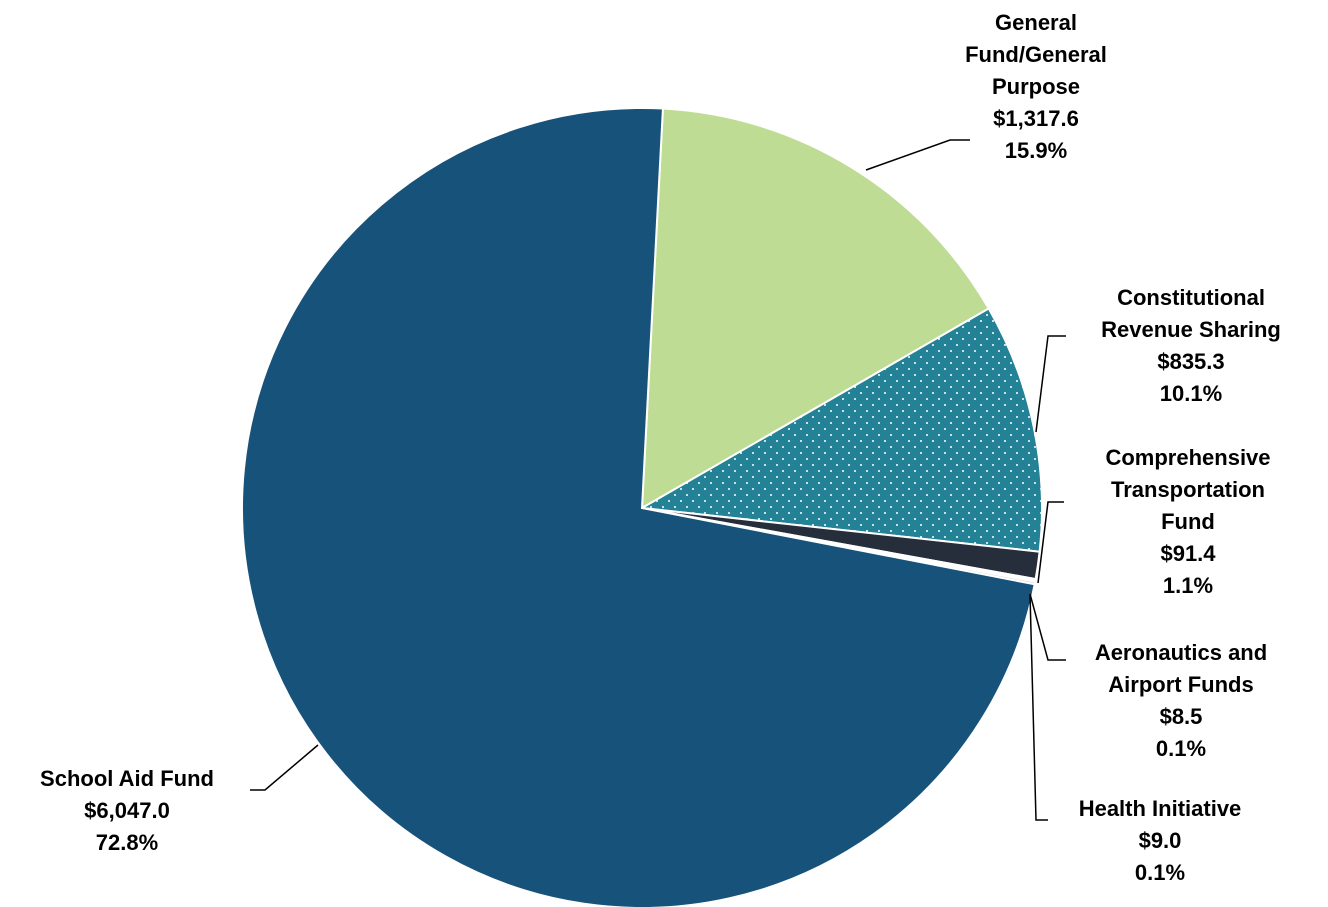  What do you see at coordinates (1160, 808) in the screenshot?
I see `slice-name-label-health-initiative: Health Initiative` at bounding box center [1160, 808].